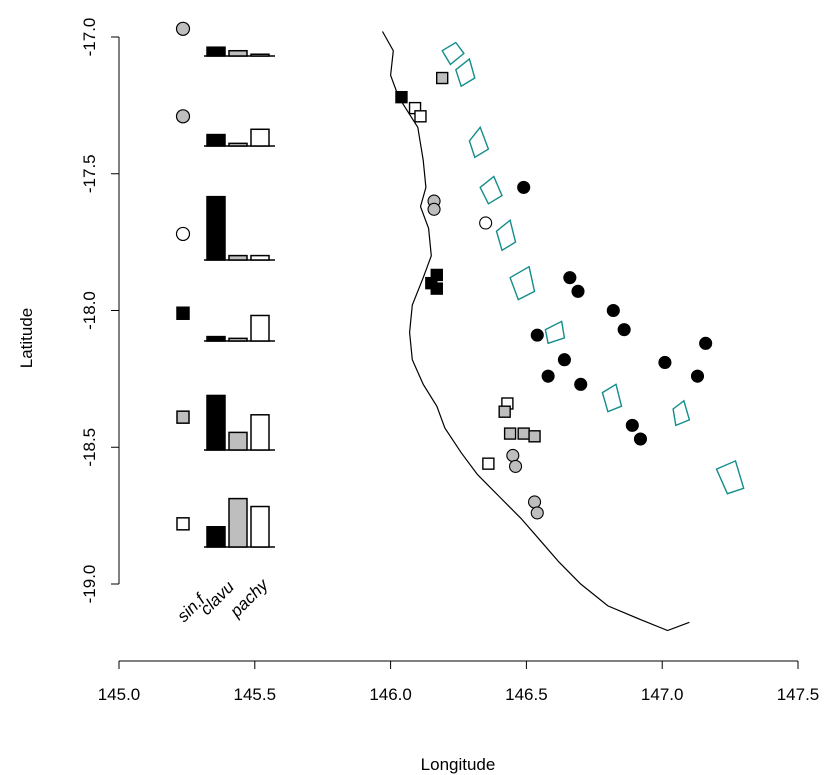 The width and height of the screenshot is (828, 775). What do you see at coordinates (89, 584) in the screenshot?
I see `y-tick-label: -19.0` at bounding box center [89, 584].